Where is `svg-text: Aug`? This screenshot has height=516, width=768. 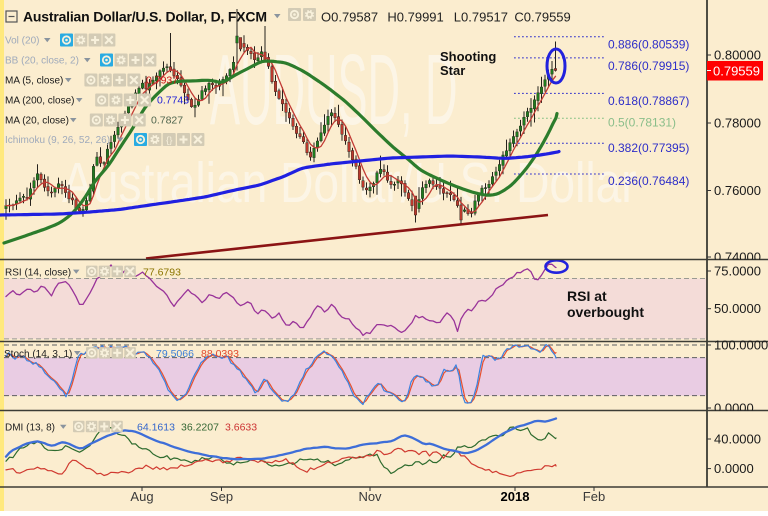 svg-text: Aug is located at coordinates (141, 496).